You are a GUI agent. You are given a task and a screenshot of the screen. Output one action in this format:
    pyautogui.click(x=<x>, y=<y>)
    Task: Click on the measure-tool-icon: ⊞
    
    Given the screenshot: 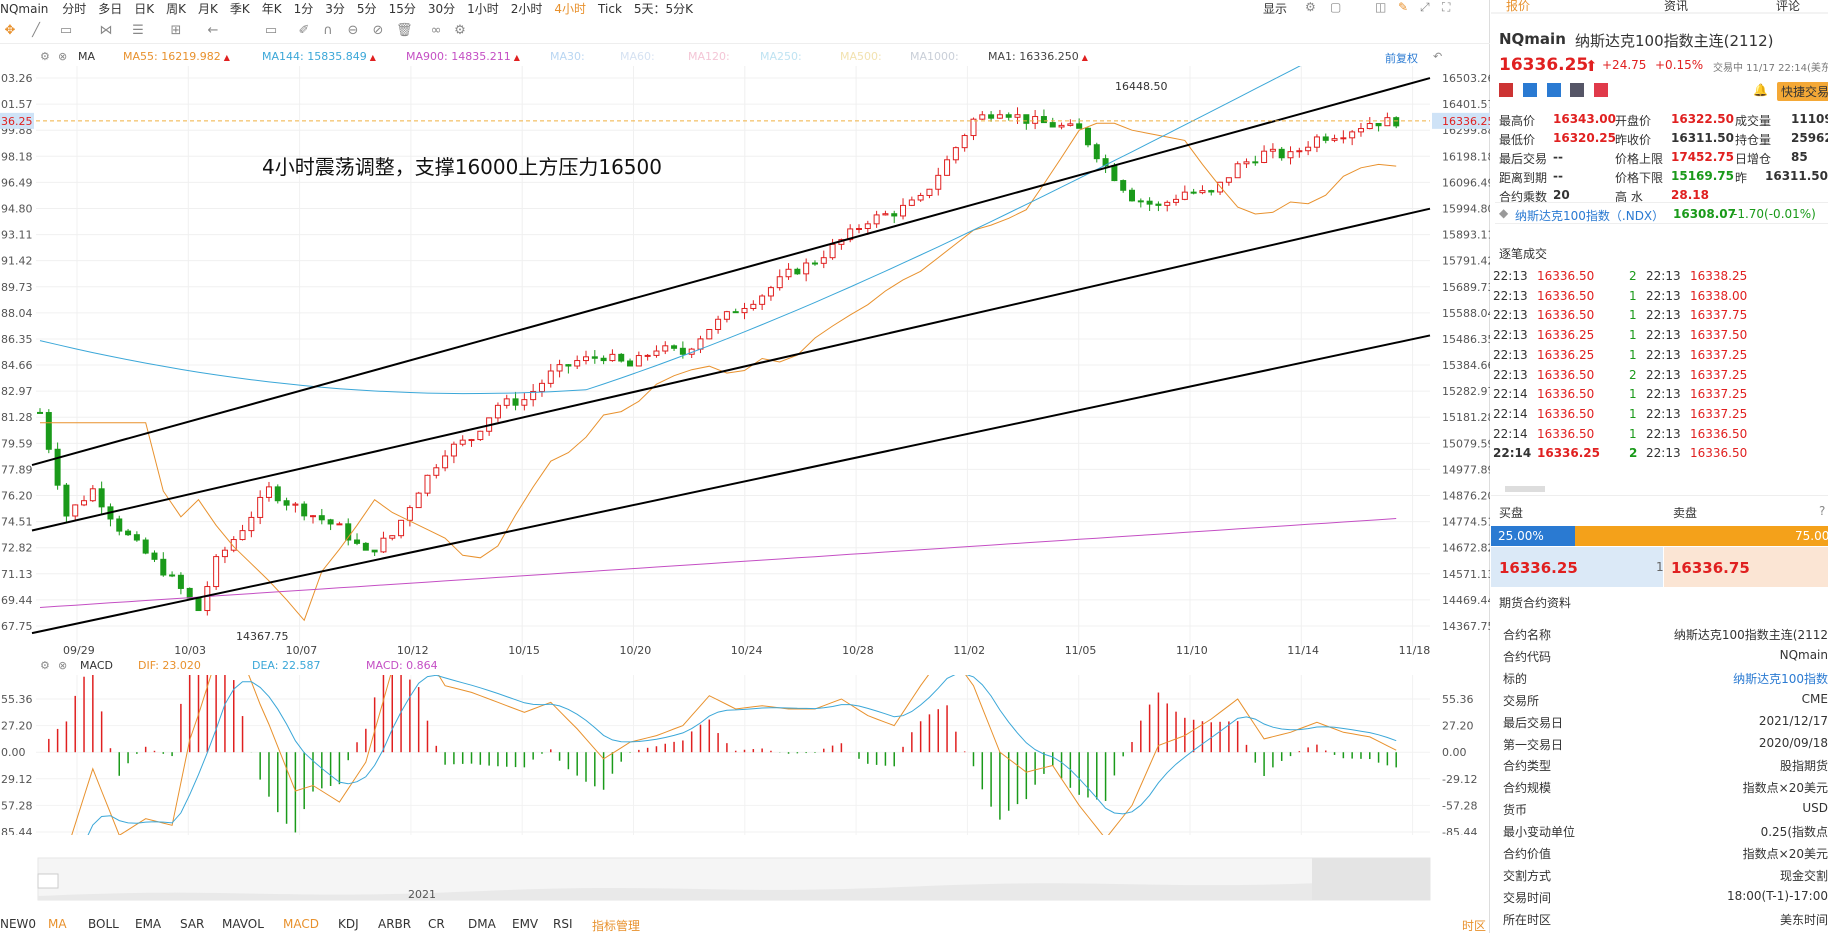 What is the action you would take?
    pyautogui.click(x=176, y=30)
    